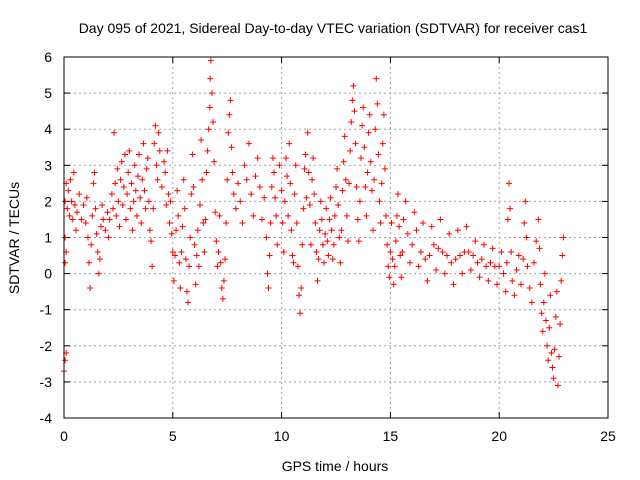 Image resolution: width=640 pixels, height=480 pixels. What do you see at coordinates (48, 201) in the screenshot?
I see `y-tick-label: 2` at bounding box center [48, 201].